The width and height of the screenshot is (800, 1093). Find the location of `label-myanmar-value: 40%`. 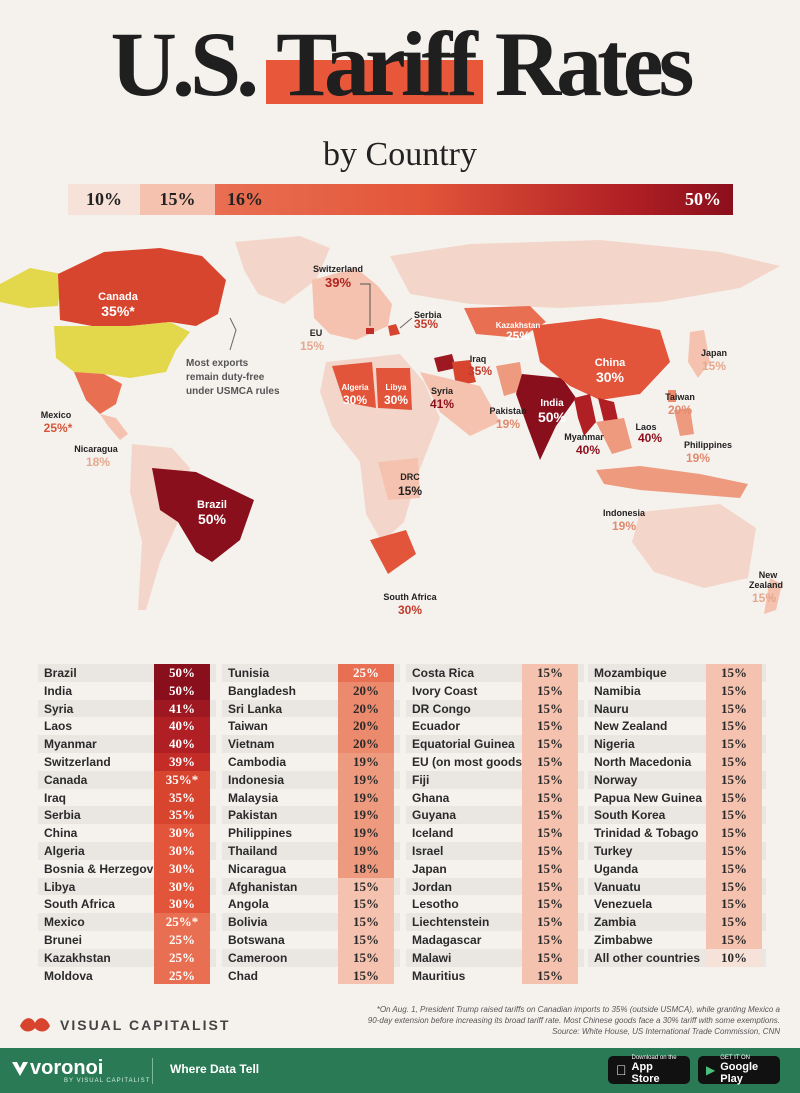

label-myanmar-value: 40% is located at coordinates (588, 450).